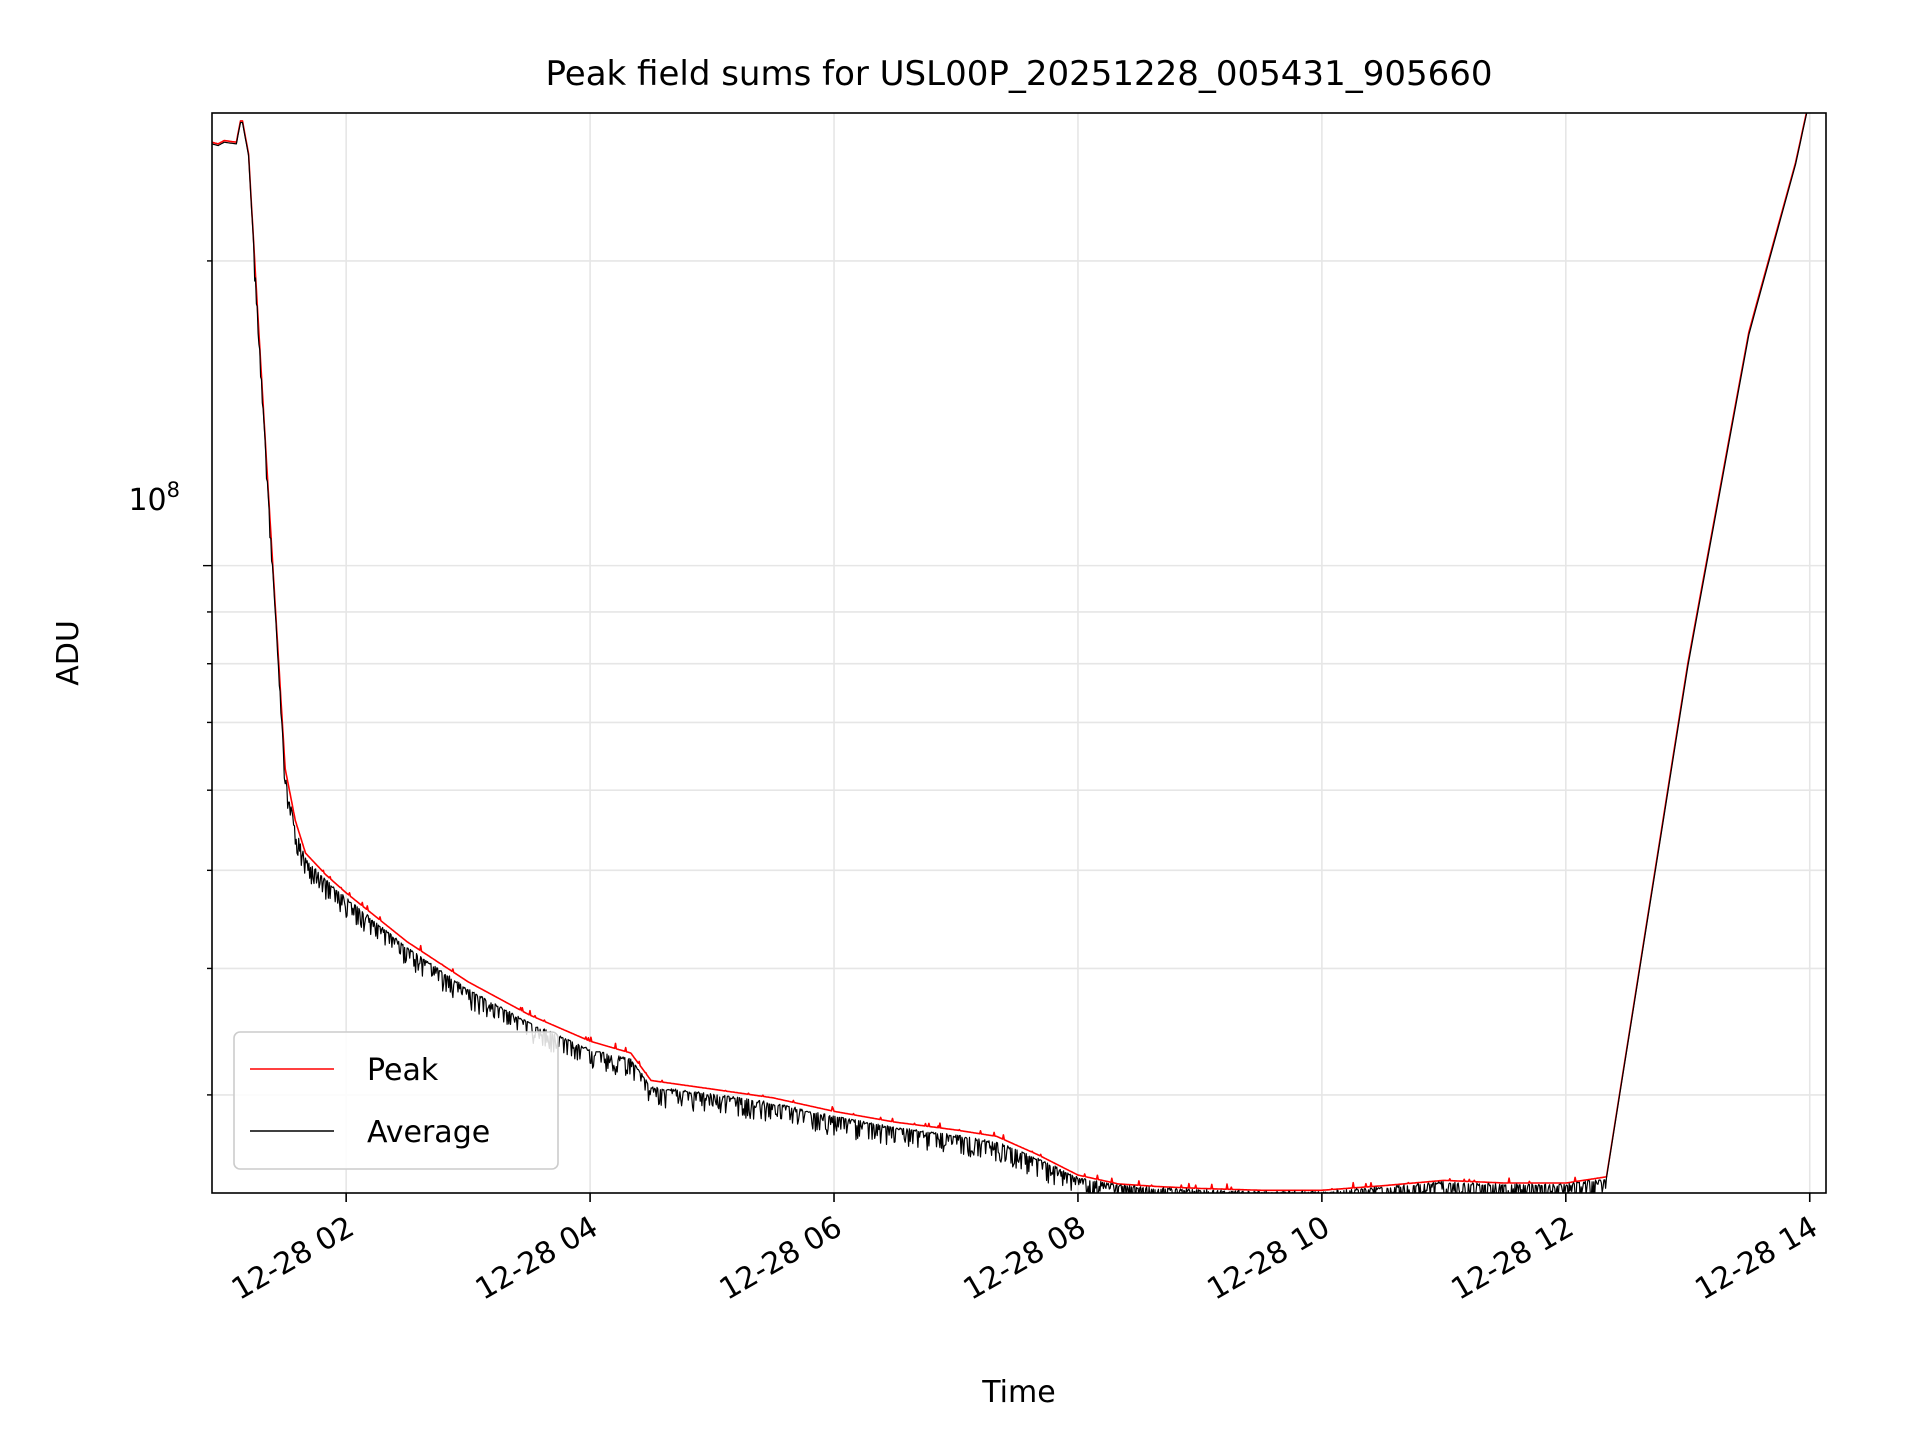 Image resolution: width=1920 pixels, height=1440 pixels. I want to click on legend-label-average: Average, so click(428, 1132).